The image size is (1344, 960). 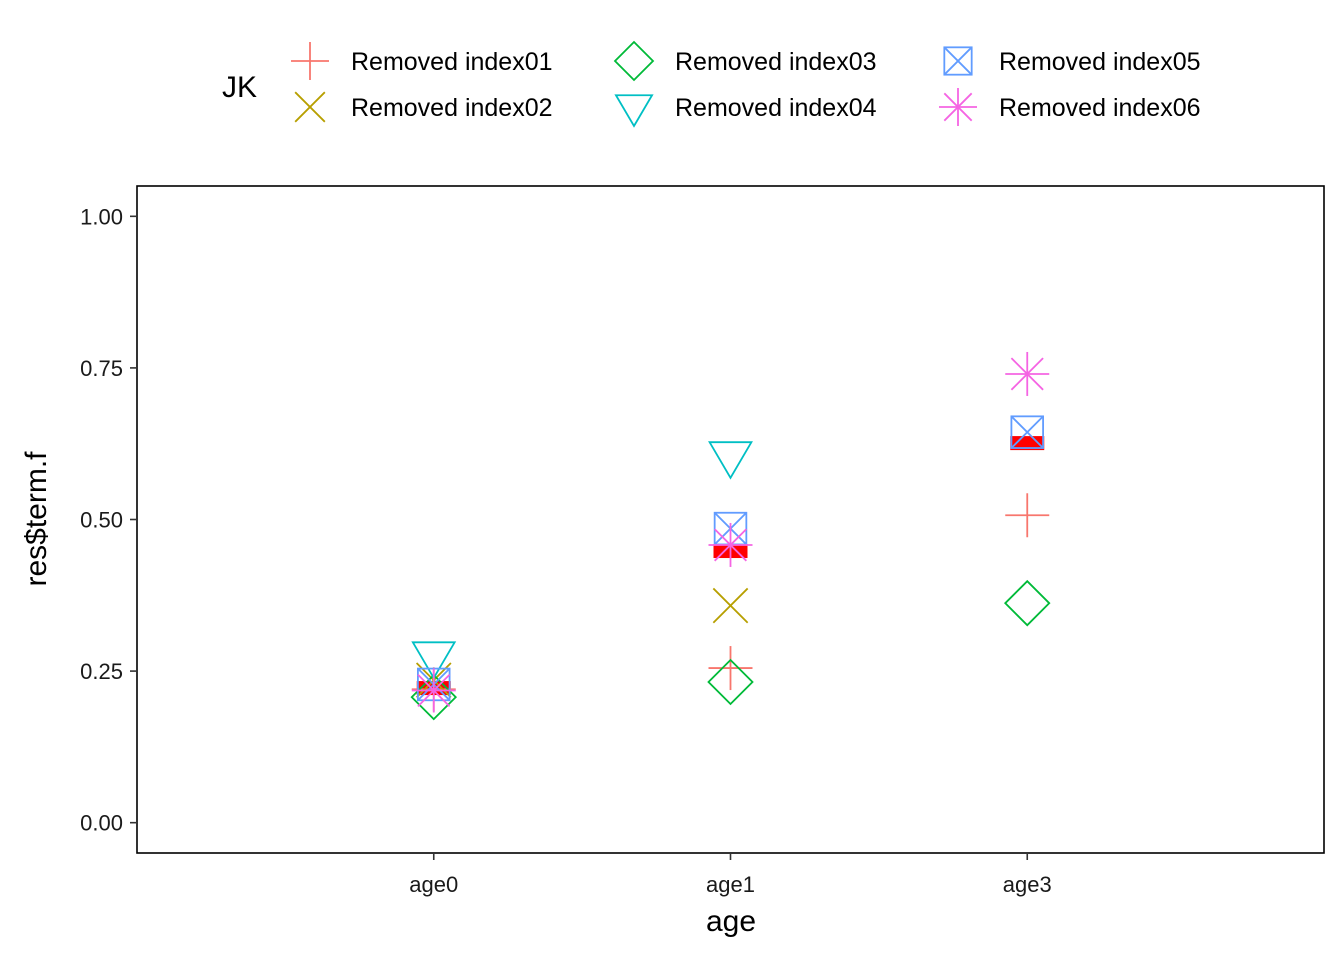 What do you see at coordinates (1100, 108) in the screenshot?
I see `legend-label: Removed index06` at bounding box center [1100, 108].